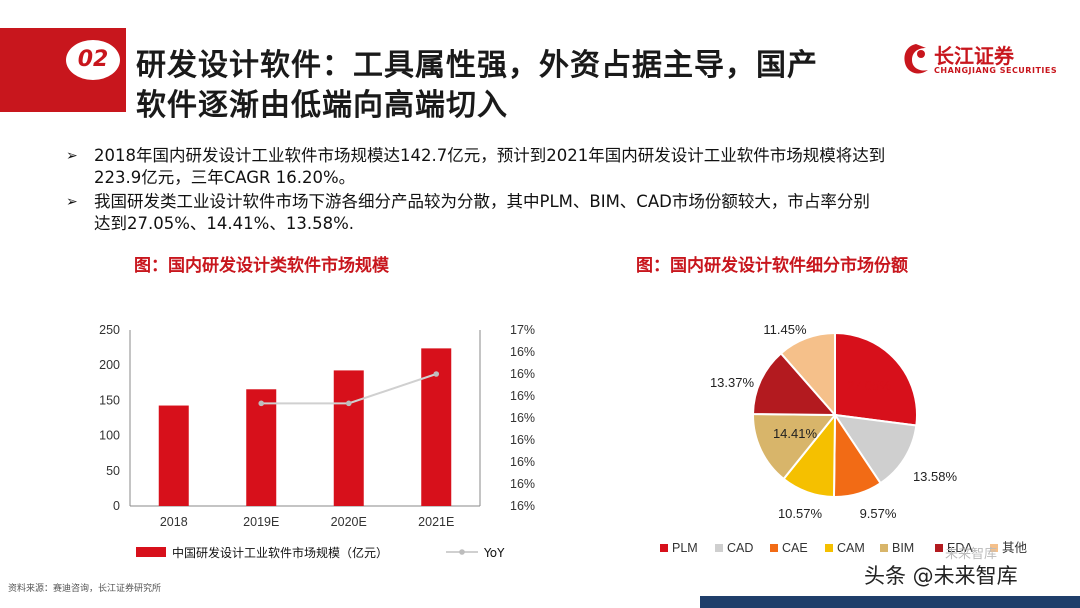 This screenshot has height=608, width=1080. I want to click on legend-label-EDA: EDA, so click(960, 548).